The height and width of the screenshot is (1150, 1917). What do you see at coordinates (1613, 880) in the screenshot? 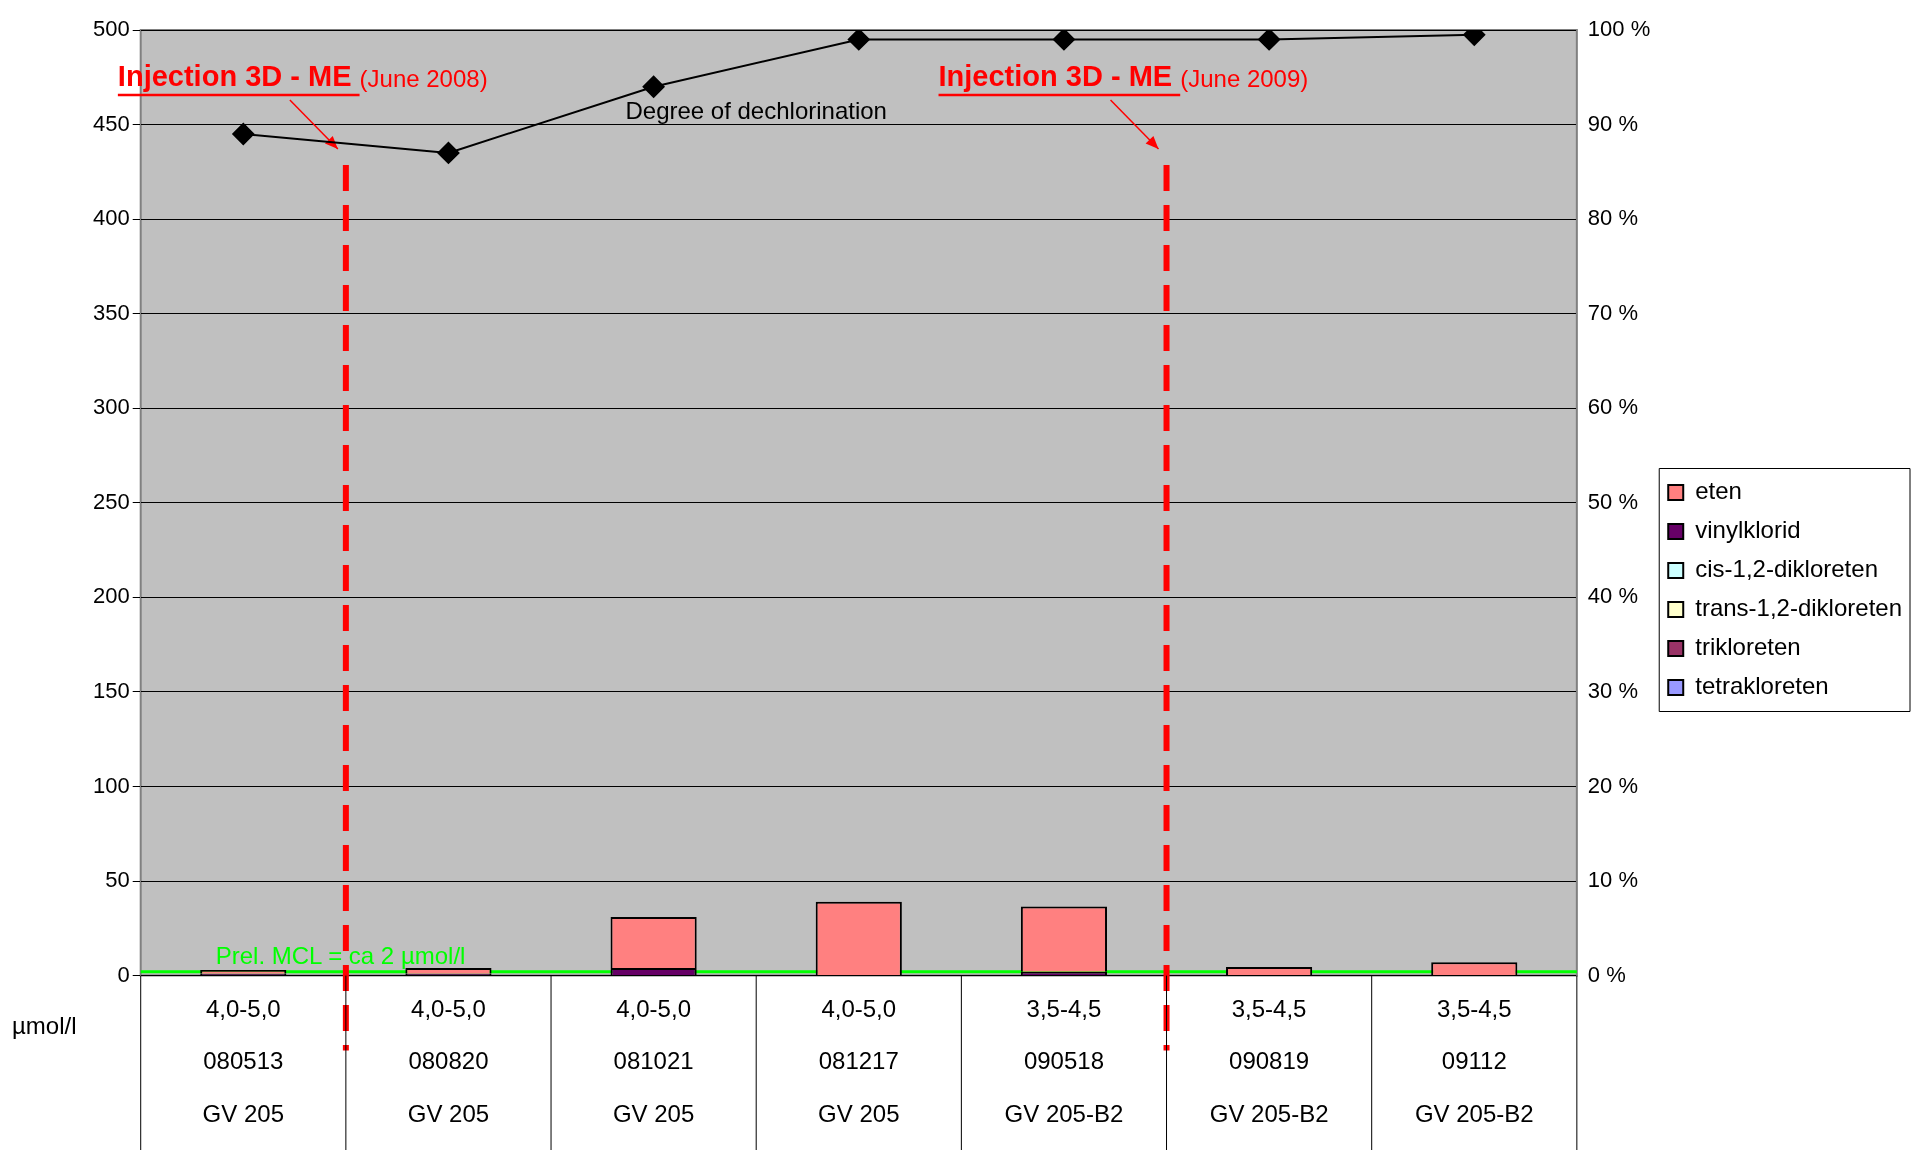
I see `y2-tick-label: 10 %` at bounding box center [1613, 880].